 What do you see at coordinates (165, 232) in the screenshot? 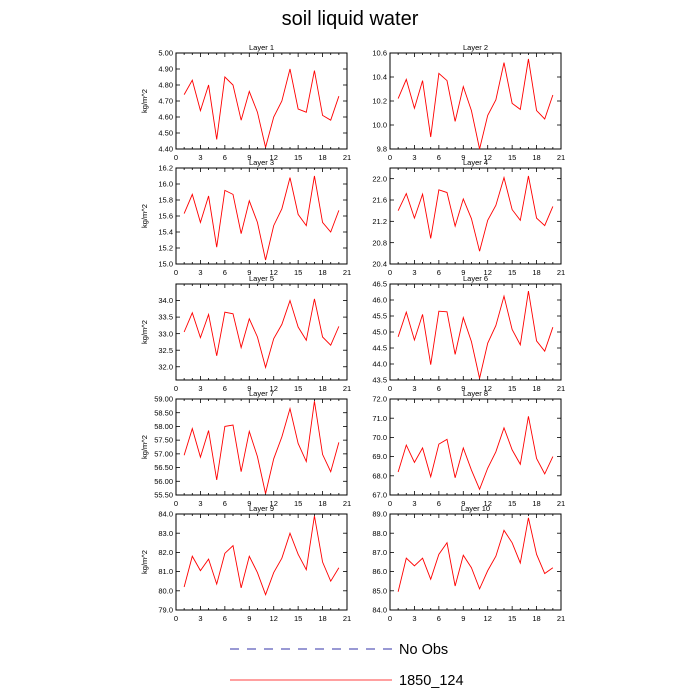
I see `y-tick-label: 15.4` at bounding box center [165, 232].